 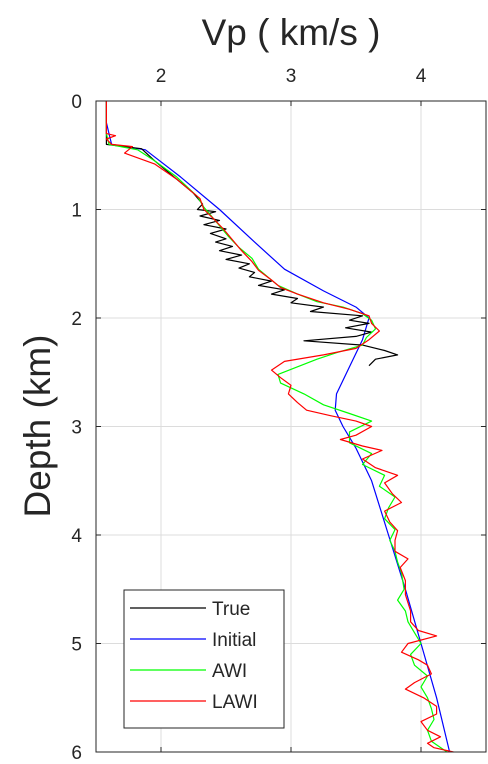 What do you see at coordinates (76, 536) in the screenshot?
I see `y-tick-label: 4` at bounding box center [76, 536].